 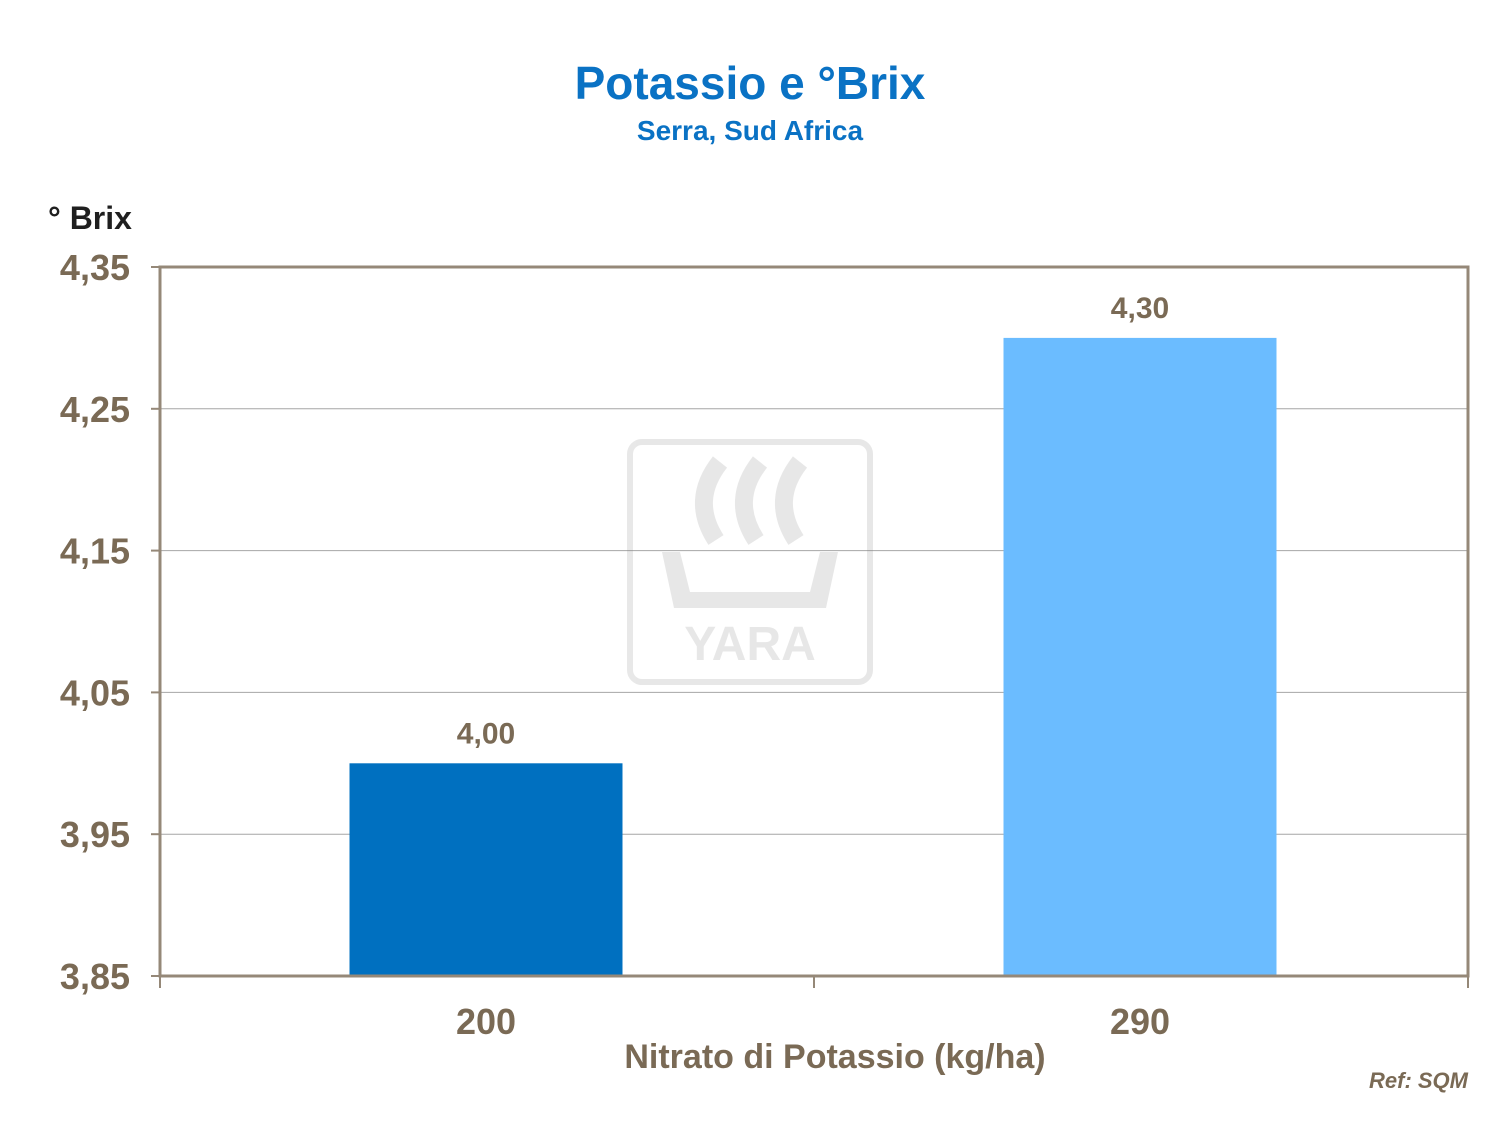 I want to click on reference-note: Ref: SQM, so click(x=1418, y=1080).